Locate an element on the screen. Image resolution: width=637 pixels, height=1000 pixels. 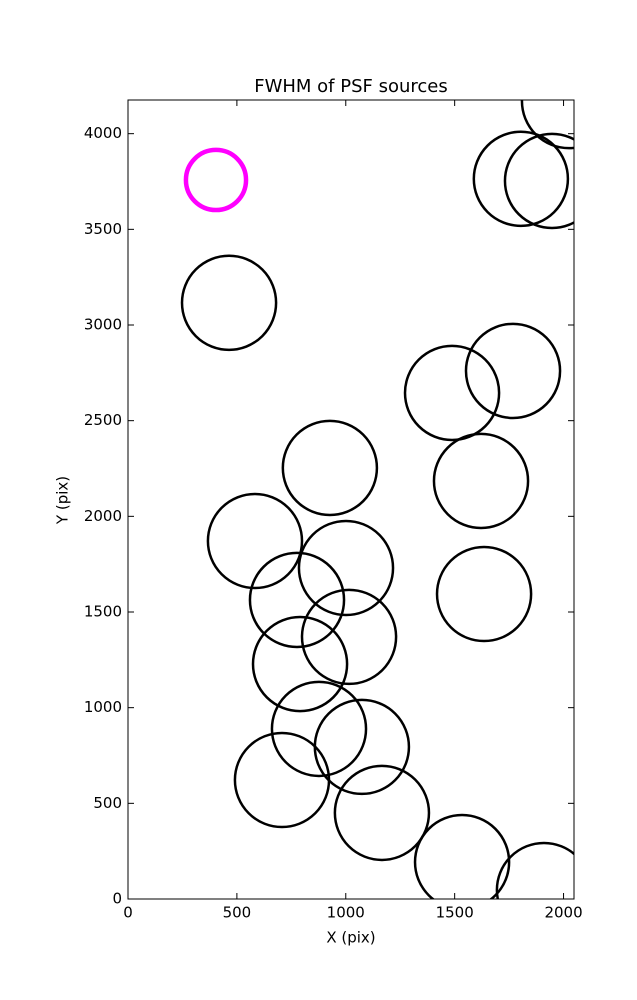
x-axis-label: X (pix) is located at coordinates (350, 938).